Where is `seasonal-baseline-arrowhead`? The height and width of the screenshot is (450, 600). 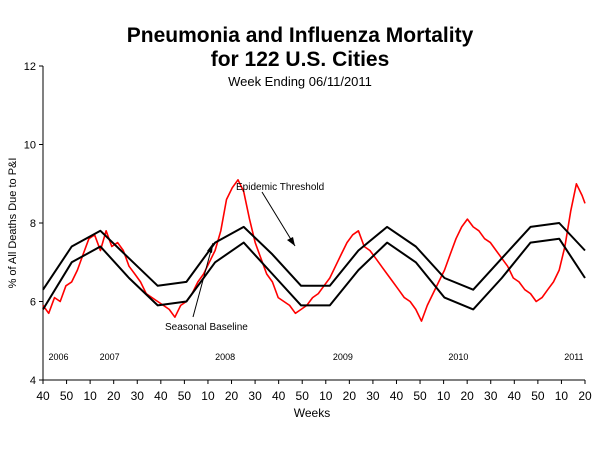
seasonal-baseline-arrowhead is located at coordinates (210, 248).